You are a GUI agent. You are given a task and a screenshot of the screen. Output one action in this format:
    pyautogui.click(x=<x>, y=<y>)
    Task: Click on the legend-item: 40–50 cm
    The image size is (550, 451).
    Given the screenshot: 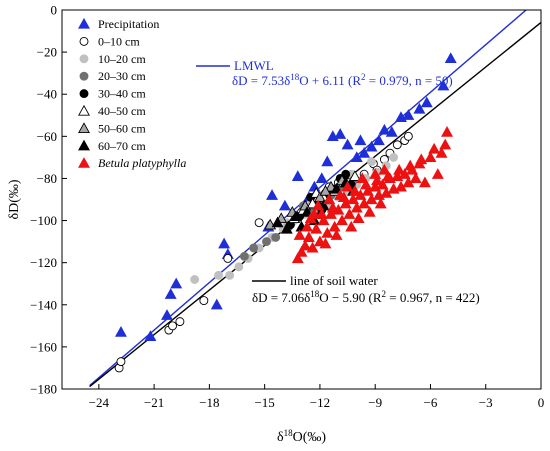 What is the action you would take?
    pyautogui.click(x=112, y=111)
    